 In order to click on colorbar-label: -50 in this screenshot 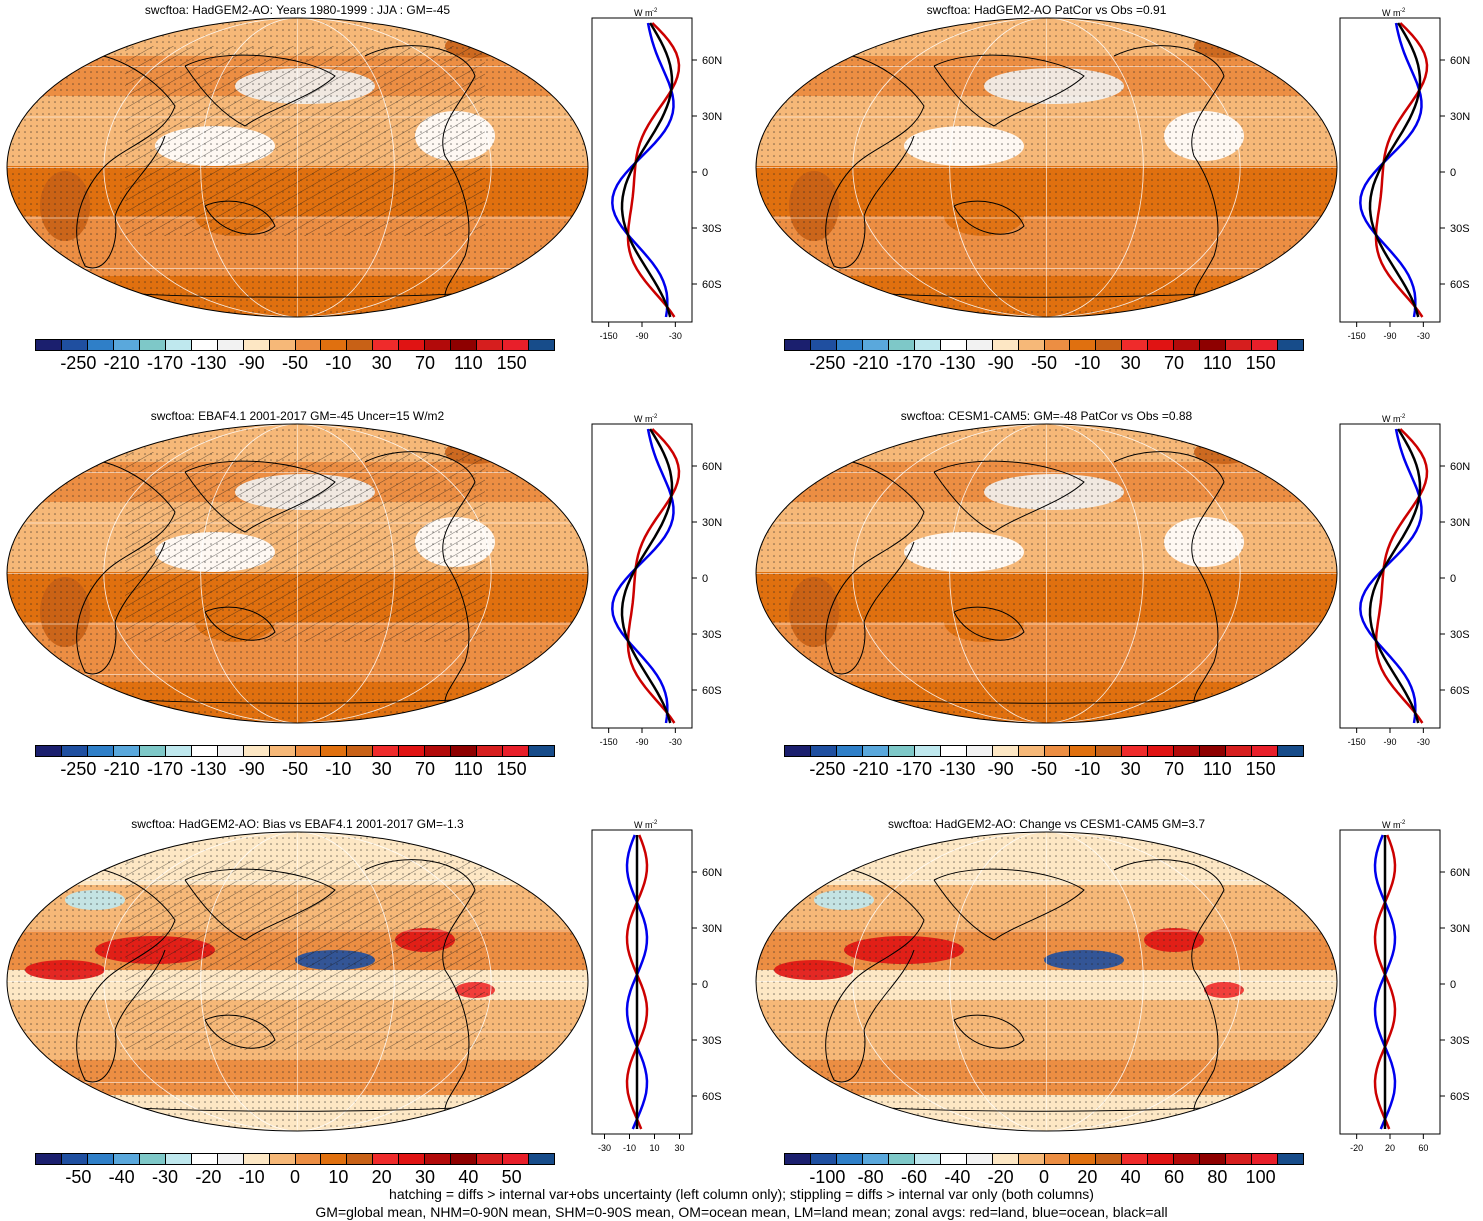, I will do `click(78, 1177)`.